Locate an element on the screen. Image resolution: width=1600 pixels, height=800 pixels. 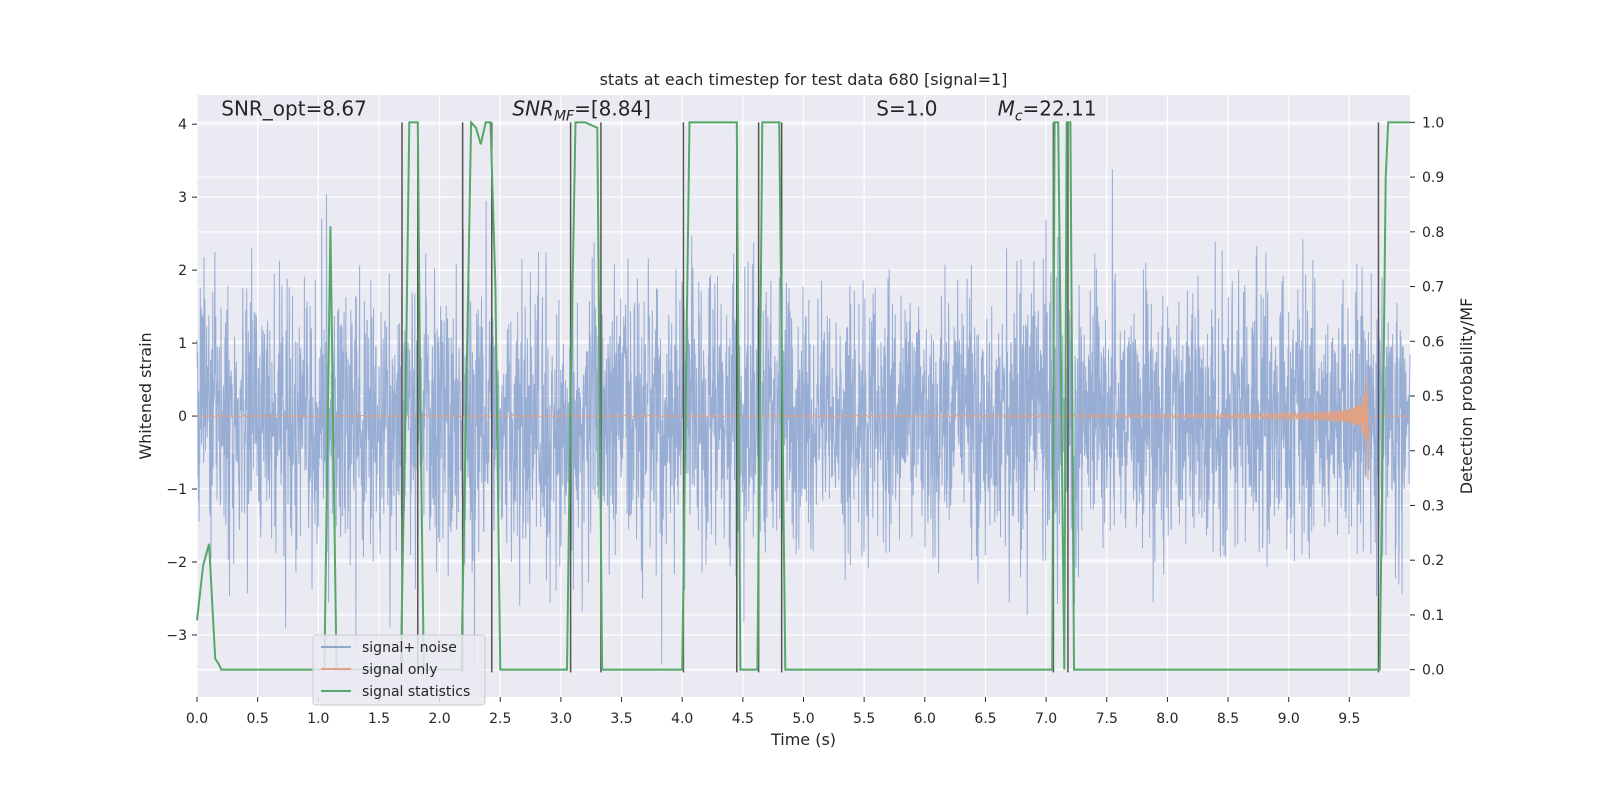
y-tick-label-left: −2 is located at coordinates (176, 563).